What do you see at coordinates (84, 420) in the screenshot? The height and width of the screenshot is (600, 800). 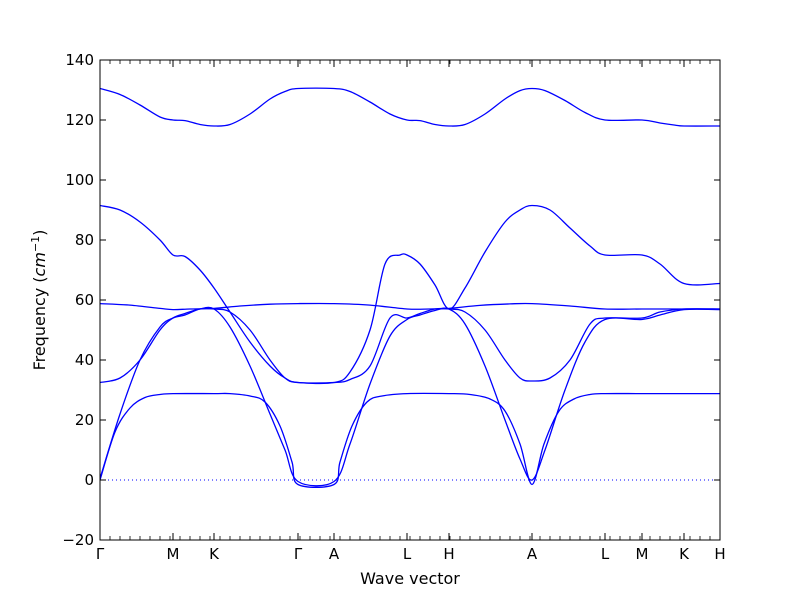 I see `y-tick-label: 20` at bounding box center [84, 420].